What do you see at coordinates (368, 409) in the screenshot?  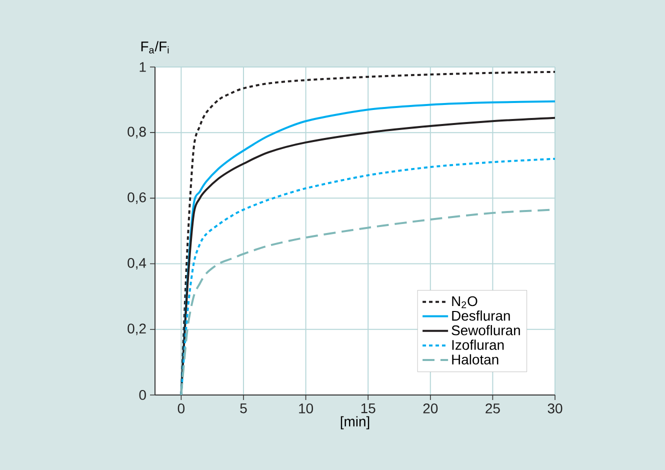 I see `x-tick-label: 15` at bounding box center [368, 409].